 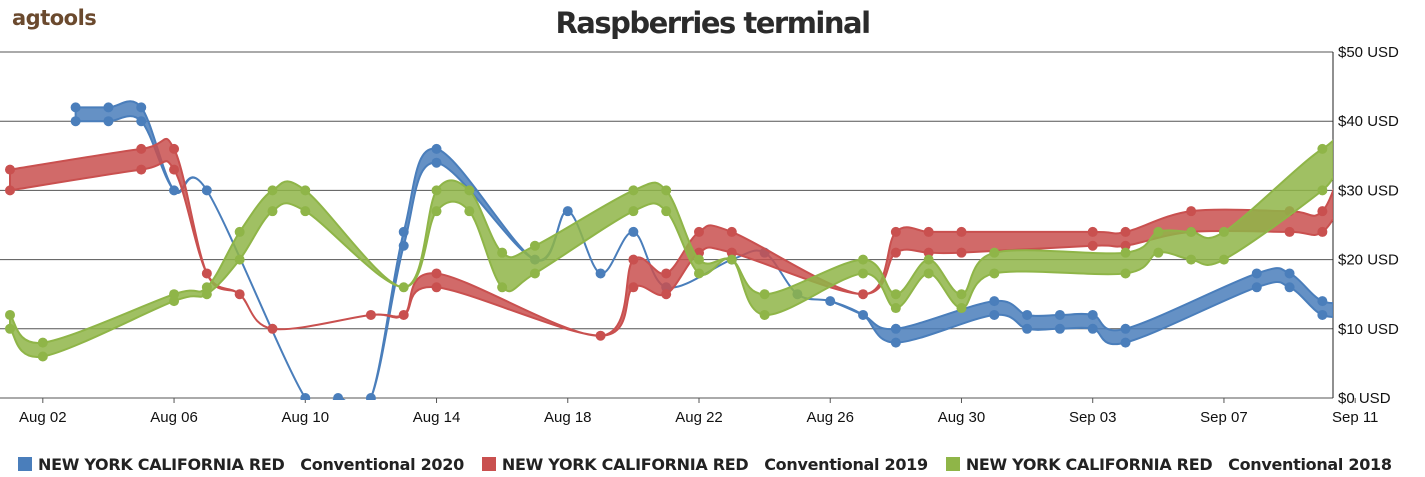 I want to click on chart-title: Raspberries terminal, so click(x=713, y=23).